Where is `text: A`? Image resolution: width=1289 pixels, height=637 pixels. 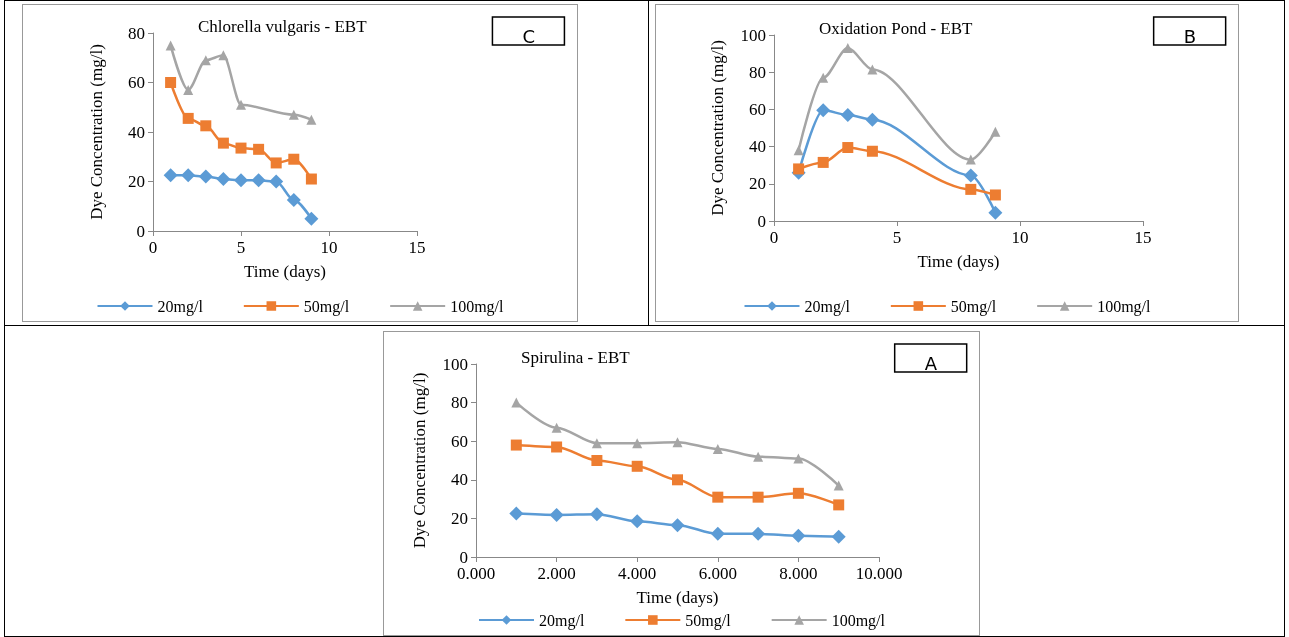 text: A is located at coordinates (931, 363).